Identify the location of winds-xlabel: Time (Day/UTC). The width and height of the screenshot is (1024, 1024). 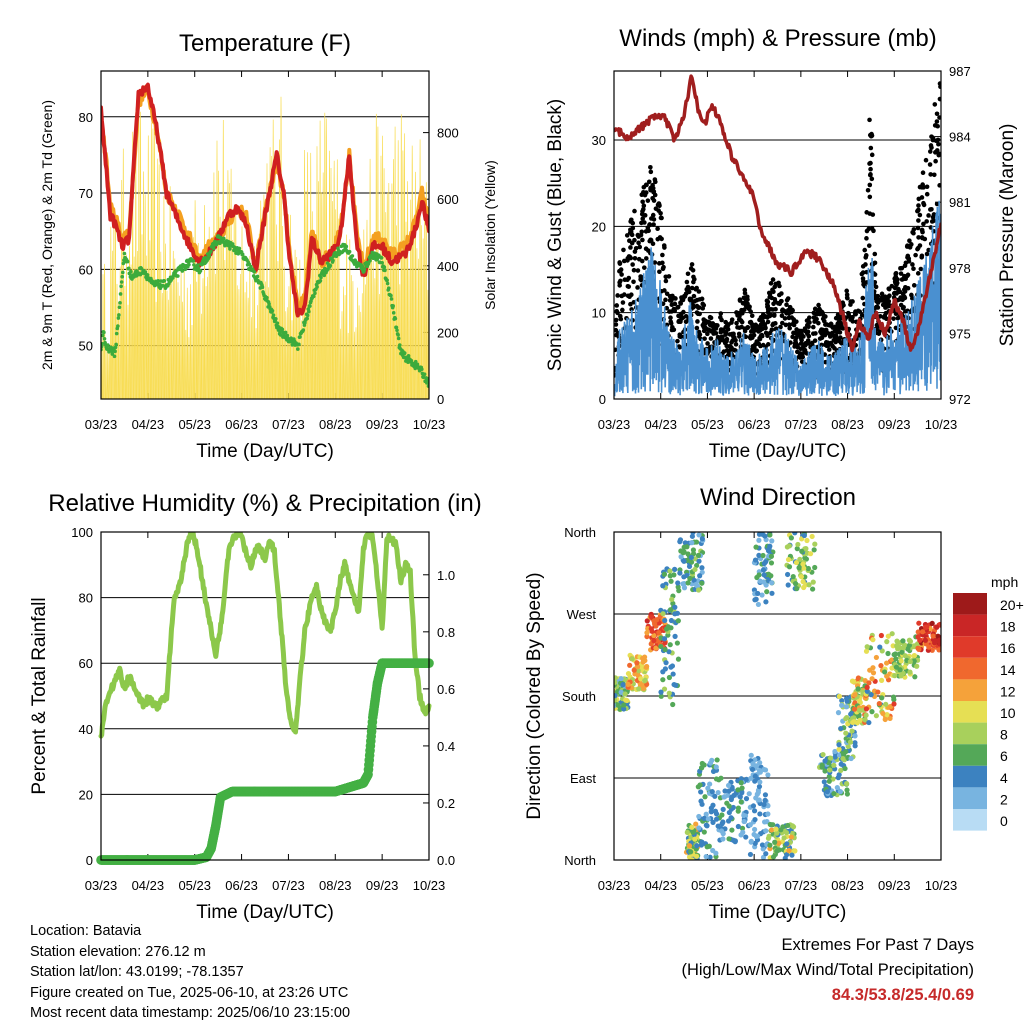
(778, 451).